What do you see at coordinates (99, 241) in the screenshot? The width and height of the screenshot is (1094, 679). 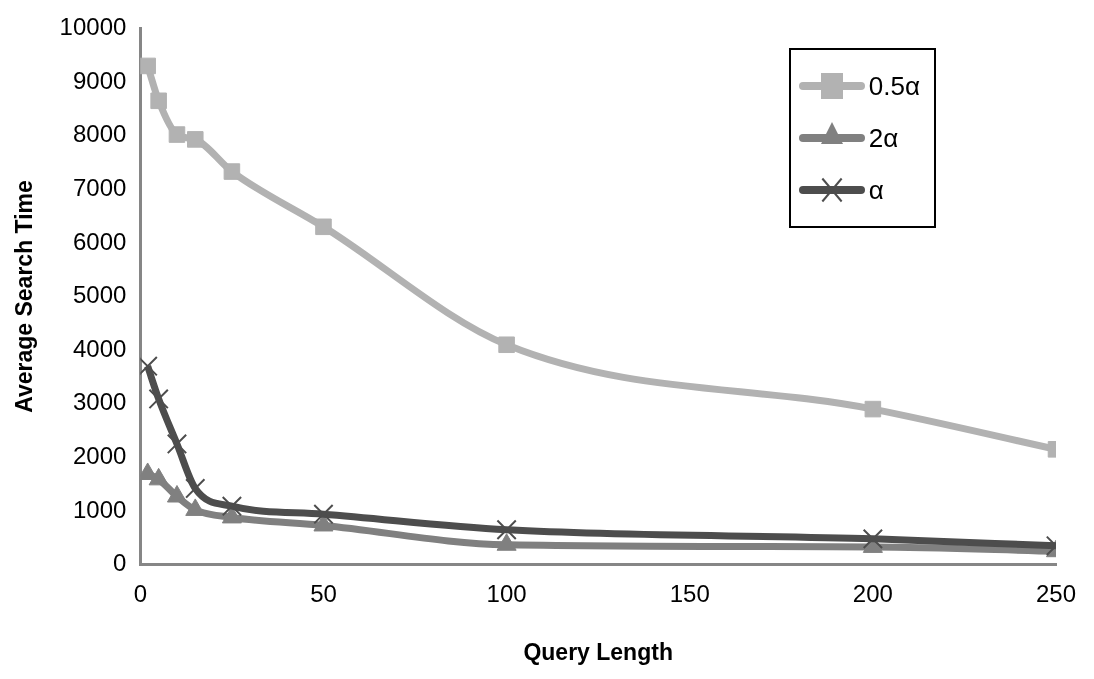 I see `y-tick-label: 6000` at bounding box center [99, 241].